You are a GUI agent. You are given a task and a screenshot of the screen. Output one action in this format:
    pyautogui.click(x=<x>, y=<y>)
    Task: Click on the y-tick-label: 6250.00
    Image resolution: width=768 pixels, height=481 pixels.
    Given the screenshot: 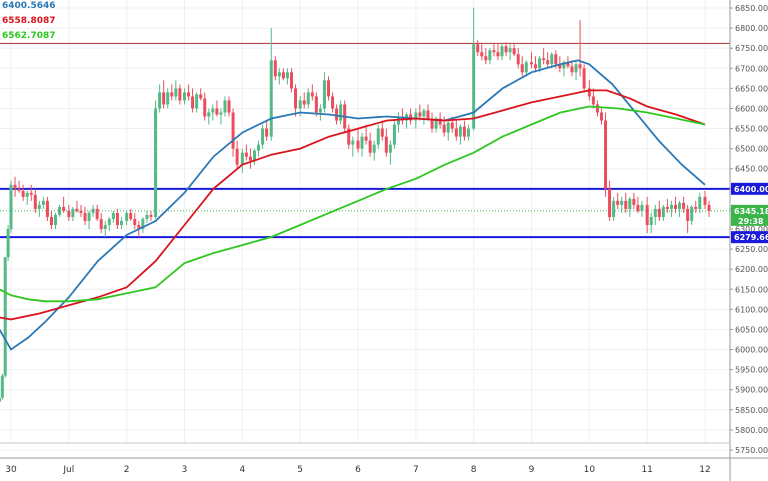 What is the action you would take?
    pyautogui.click(x=751, y=249)
    